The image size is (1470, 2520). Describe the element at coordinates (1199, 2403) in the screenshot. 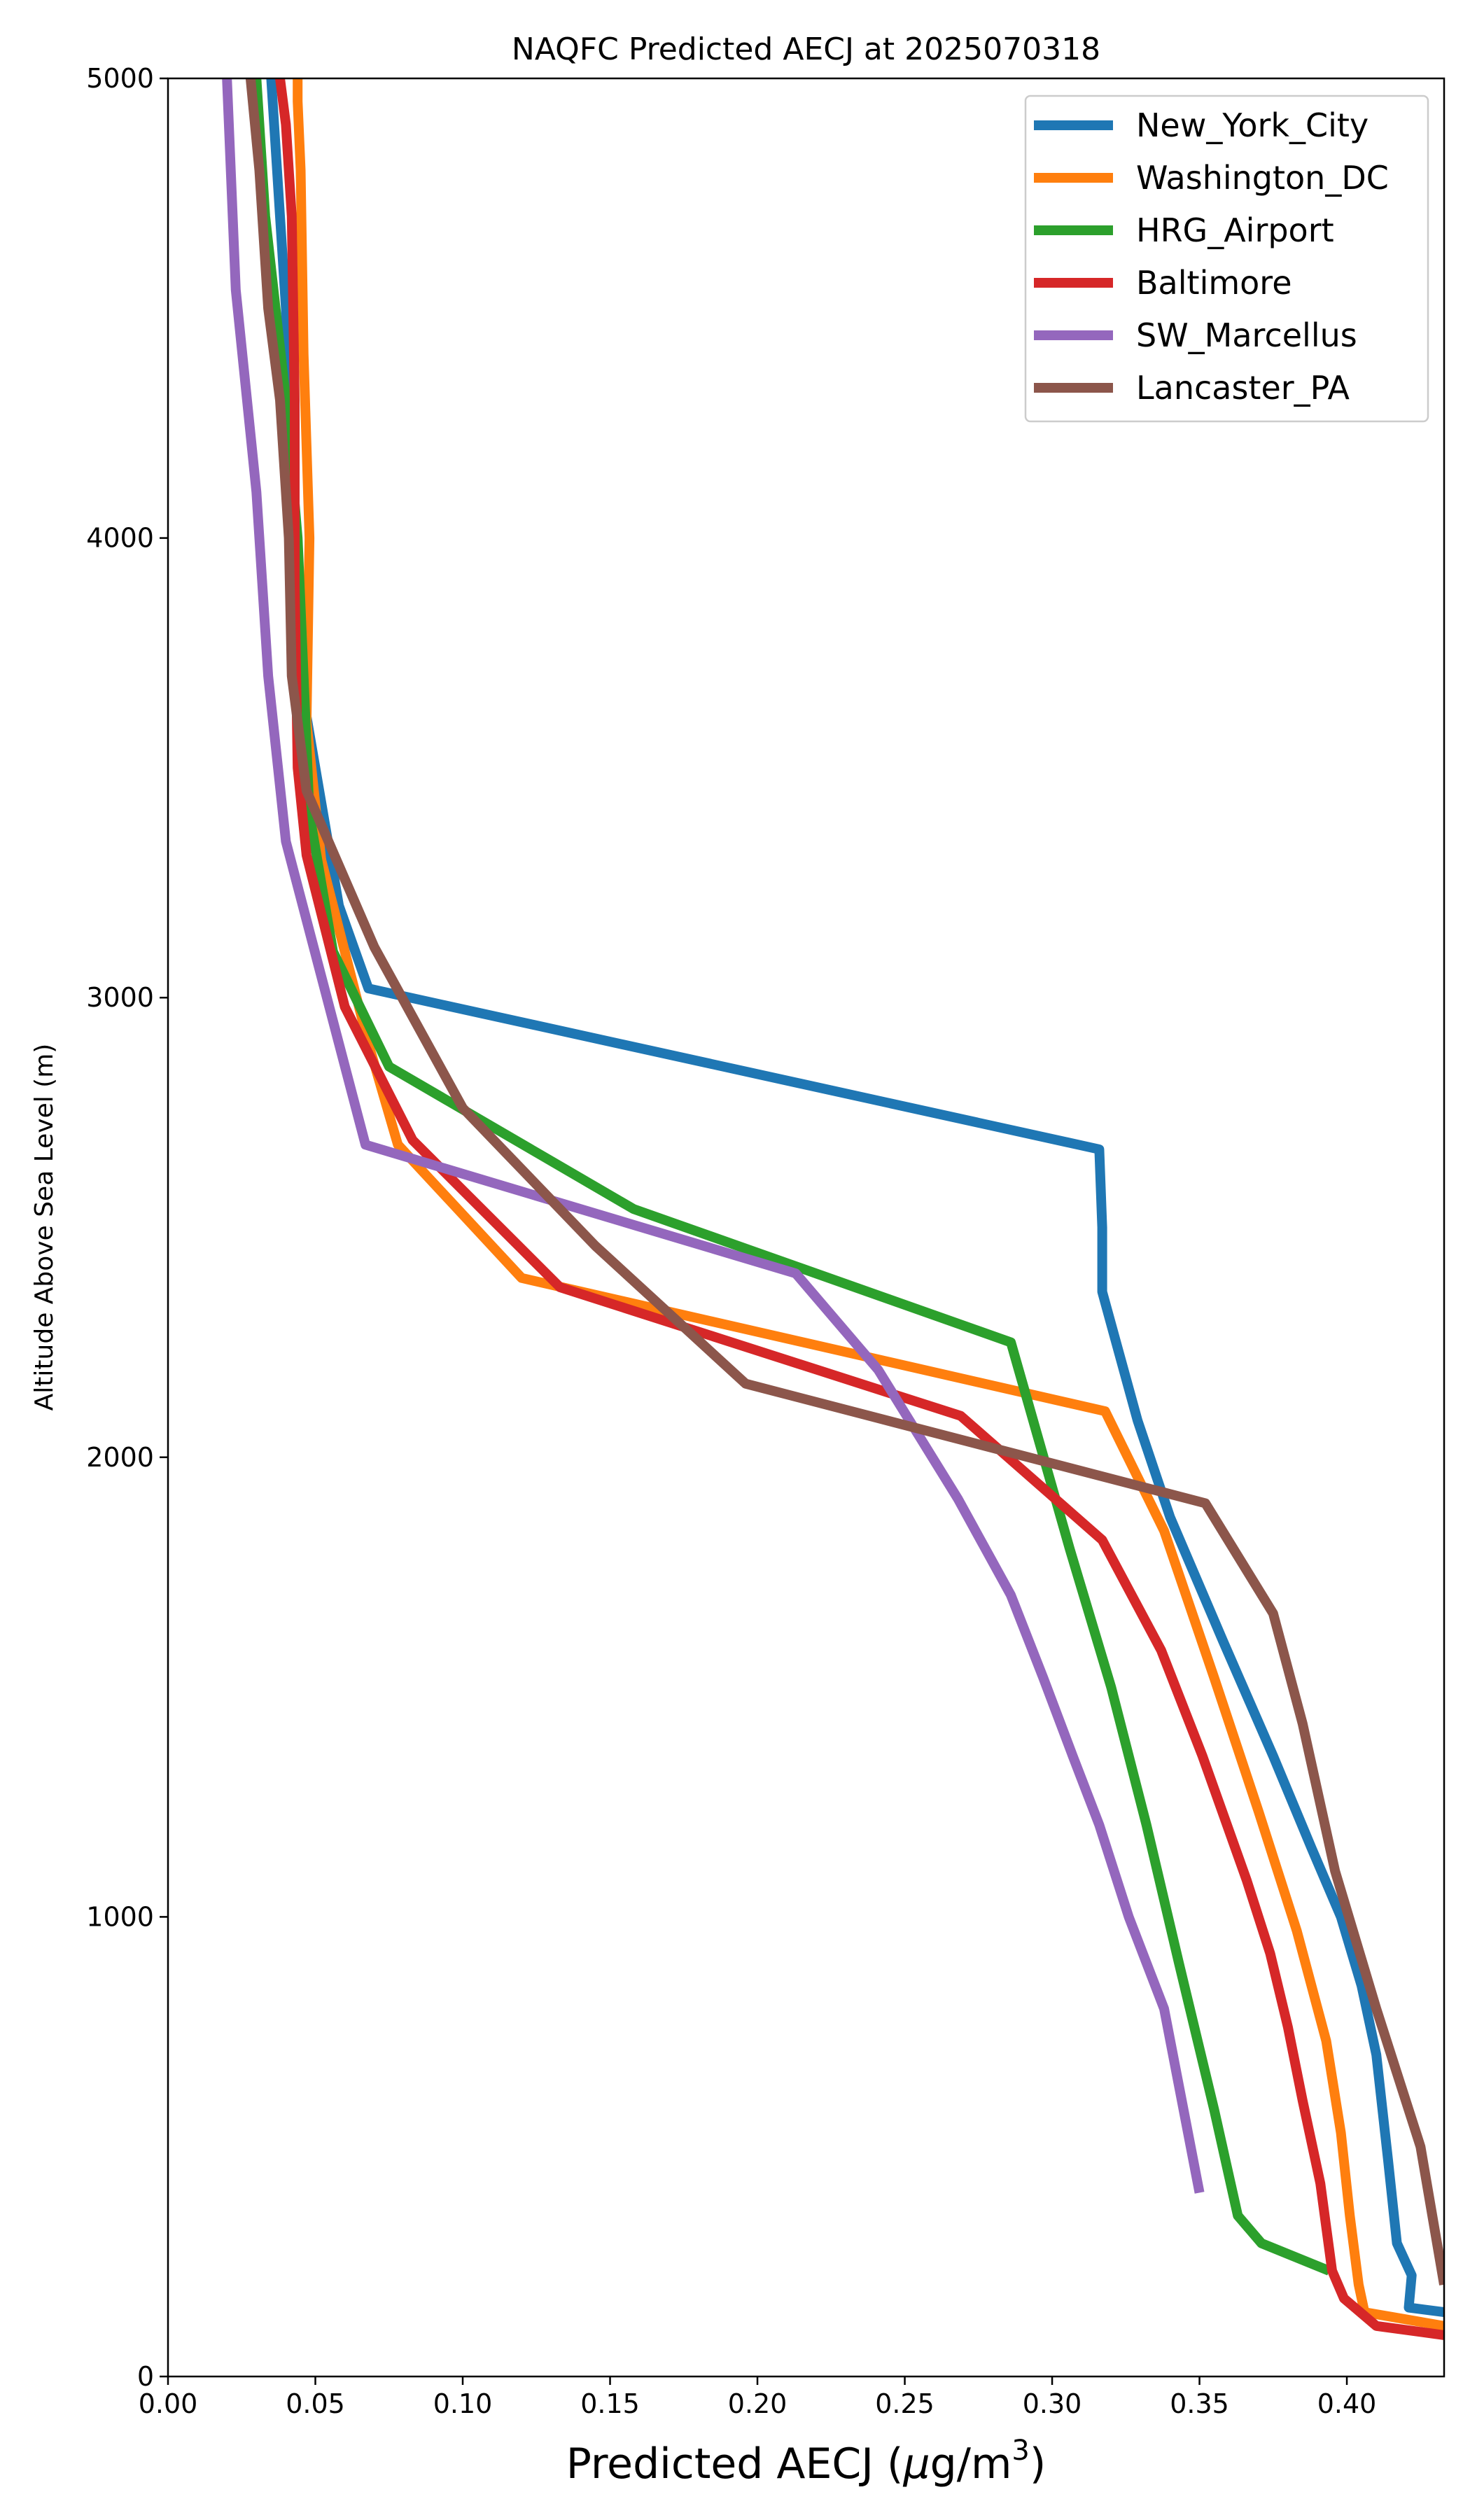

I see `x-tick-label: 0.35` at that location.